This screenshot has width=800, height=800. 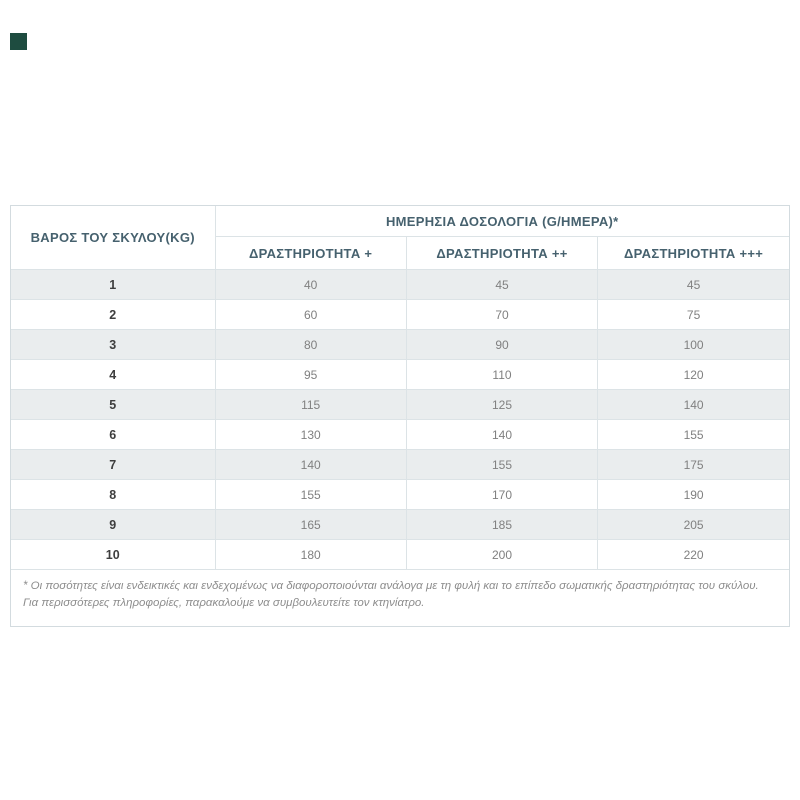 I want to click on value-cell: 165, so click(x=310, y=524).